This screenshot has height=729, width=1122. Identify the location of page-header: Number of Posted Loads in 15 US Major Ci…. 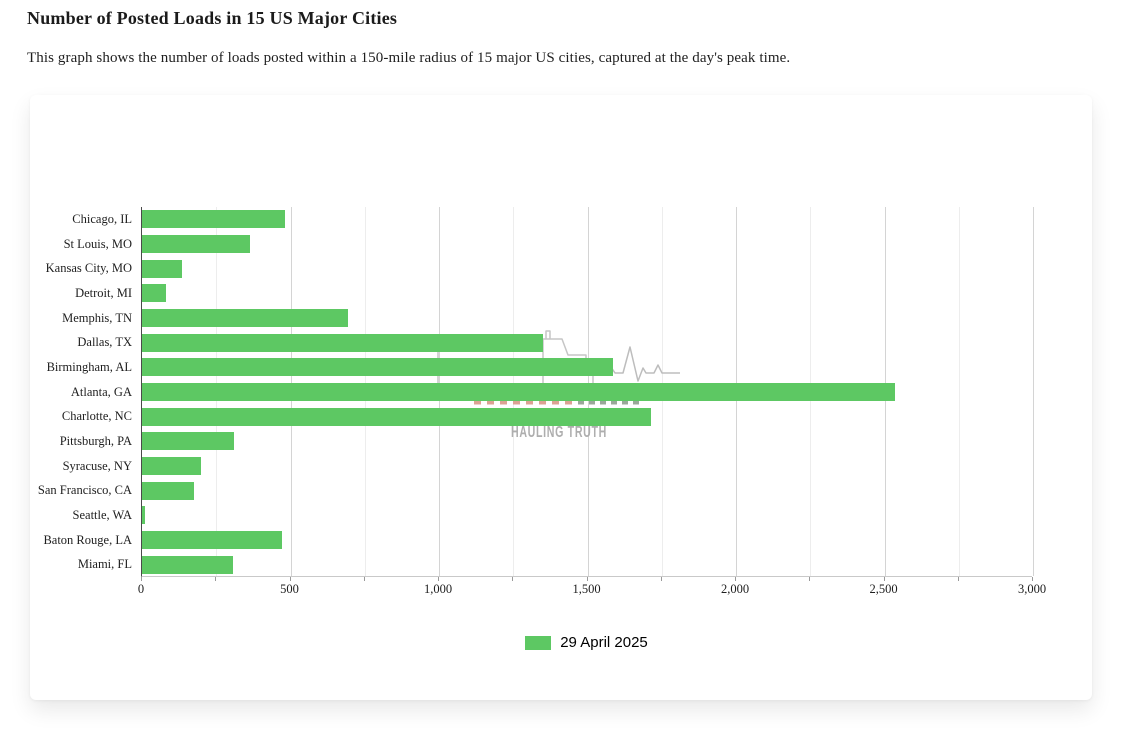
(562, 37).